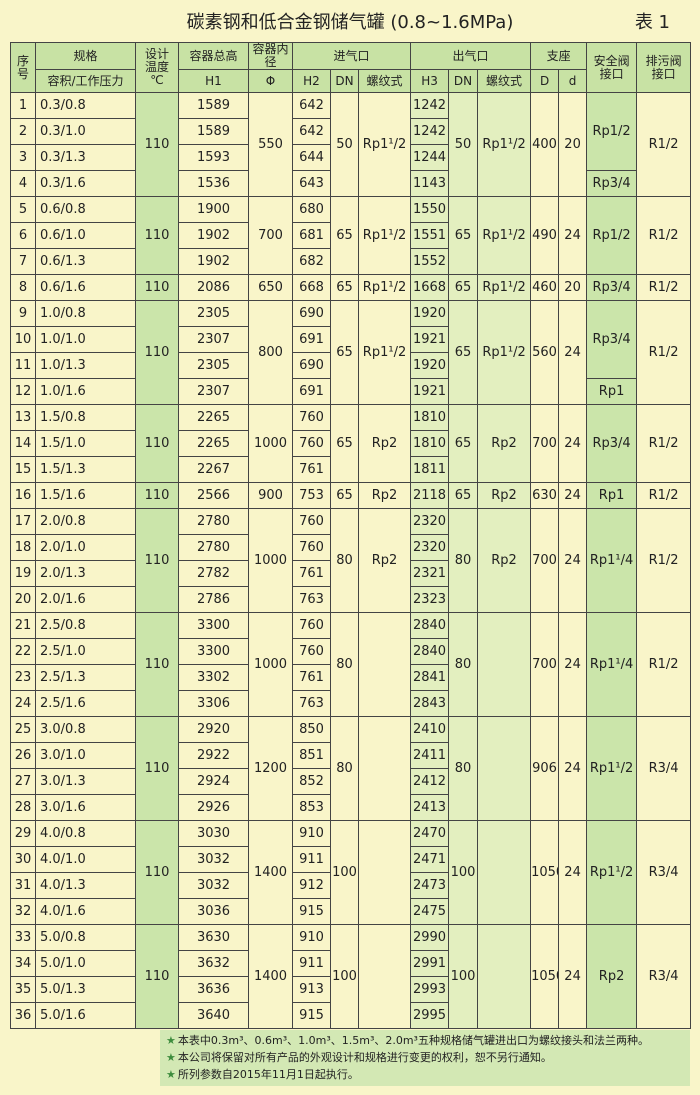  What do you see at coordinates (213, 287) in the screenshot?
I see `cell: 2086` at bounding box center [213, 287].